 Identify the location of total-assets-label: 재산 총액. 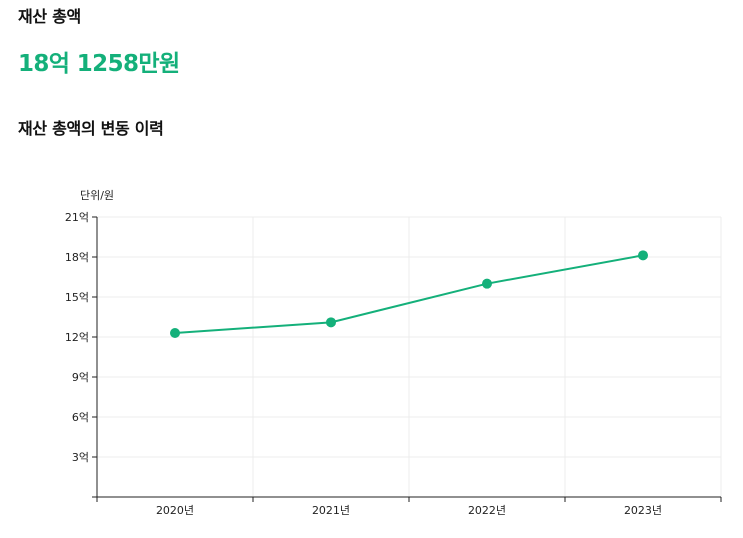
(49, 16).